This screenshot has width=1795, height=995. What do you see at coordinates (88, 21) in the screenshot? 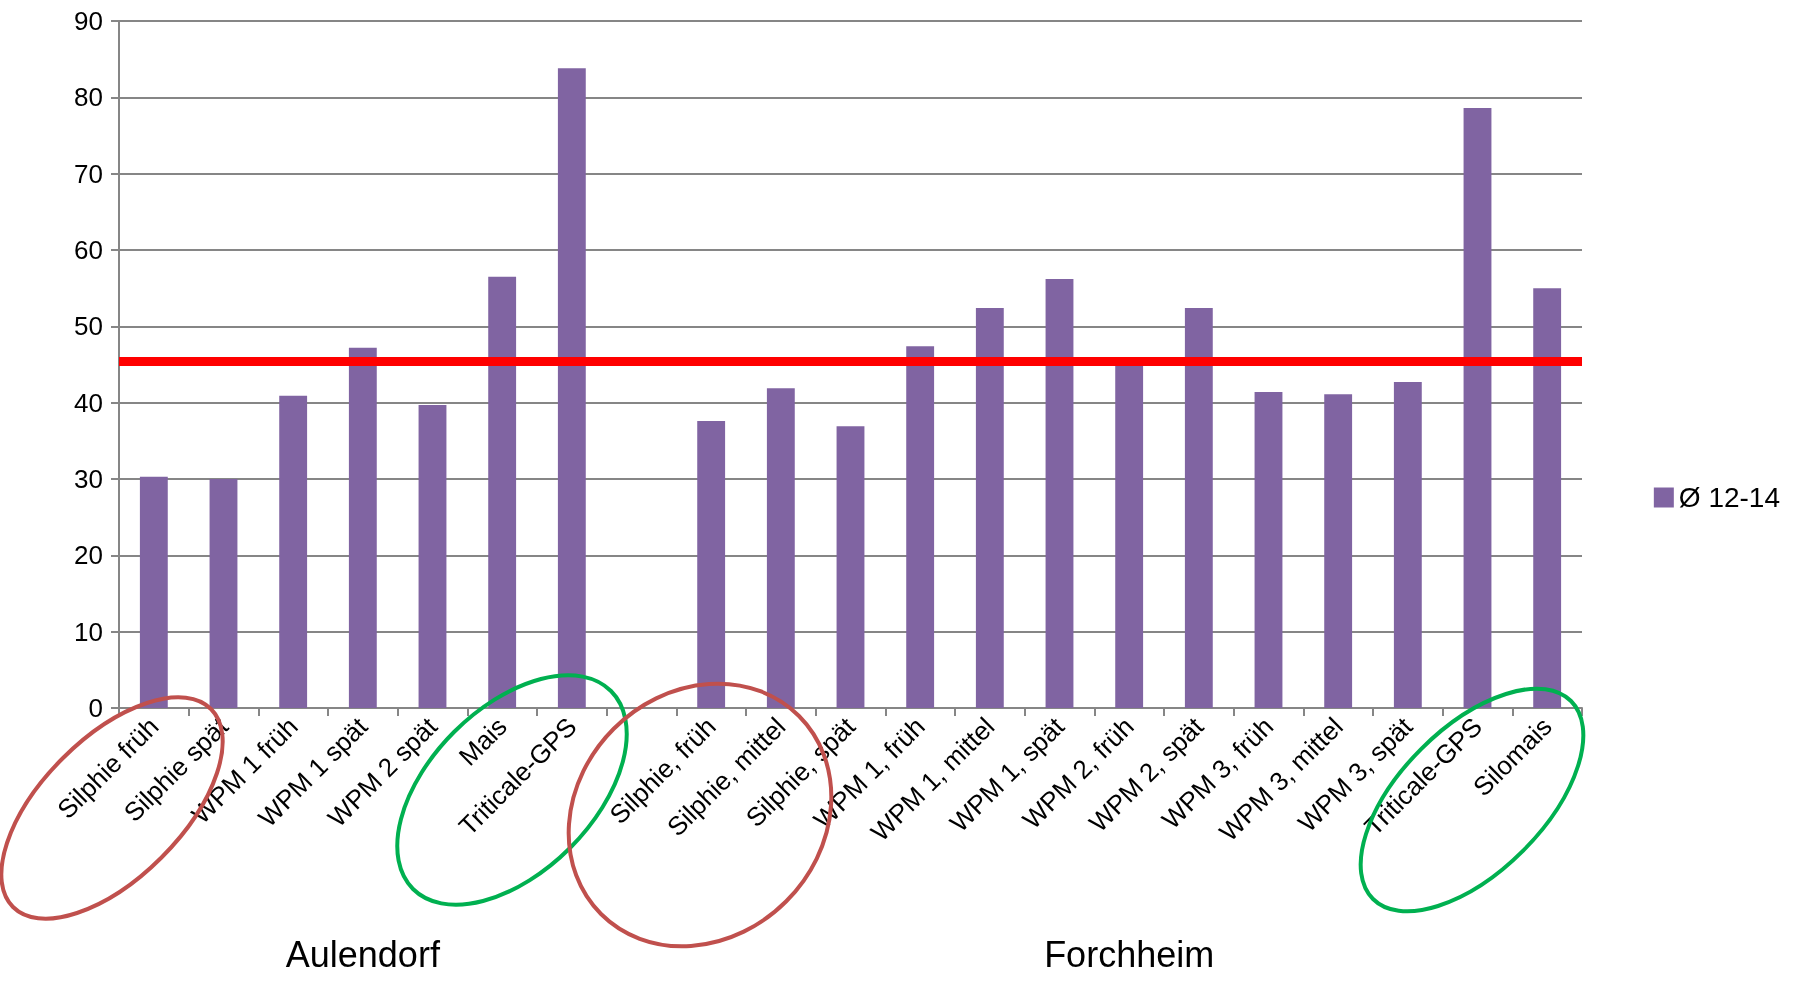
I see `y-tick-label: 90` at bounding box center [88, 21].